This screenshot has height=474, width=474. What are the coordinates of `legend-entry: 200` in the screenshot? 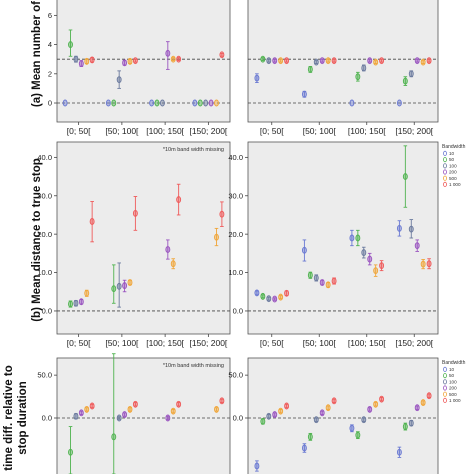 It's located at (453, 172).